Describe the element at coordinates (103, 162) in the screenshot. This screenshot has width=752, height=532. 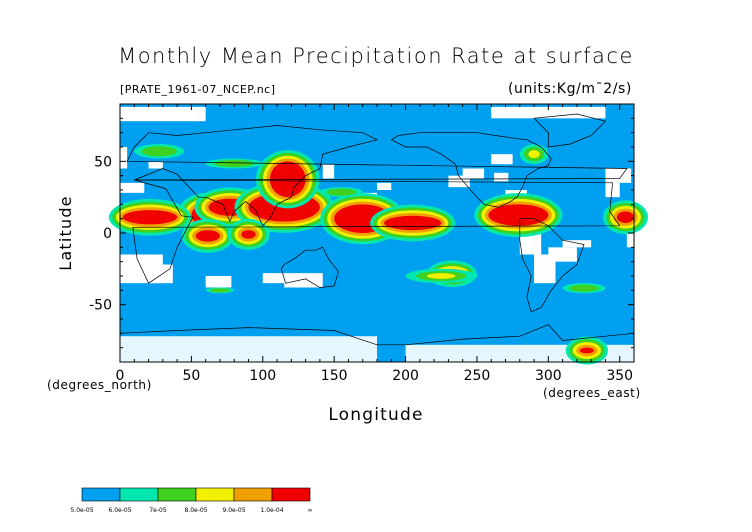
I see `y-tick-label: 50` at that location.